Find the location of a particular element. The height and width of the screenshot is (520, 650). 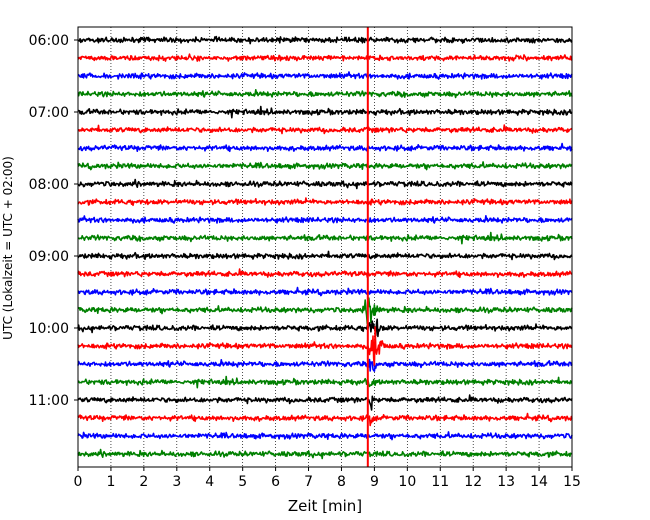

x-tick-label-14: 14 is located at coordinates (539, 482).